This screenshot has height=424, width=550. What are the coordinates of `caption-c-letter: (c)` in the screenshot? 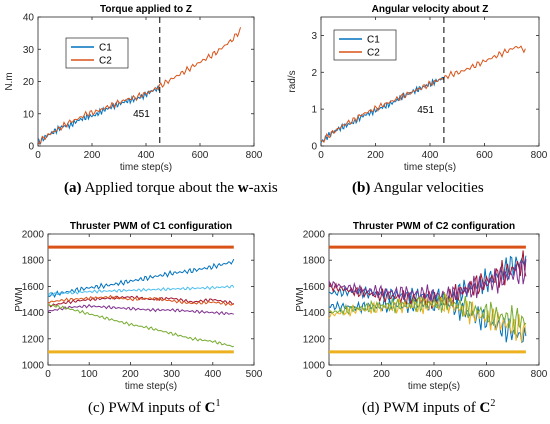 It's located at (96, 408).